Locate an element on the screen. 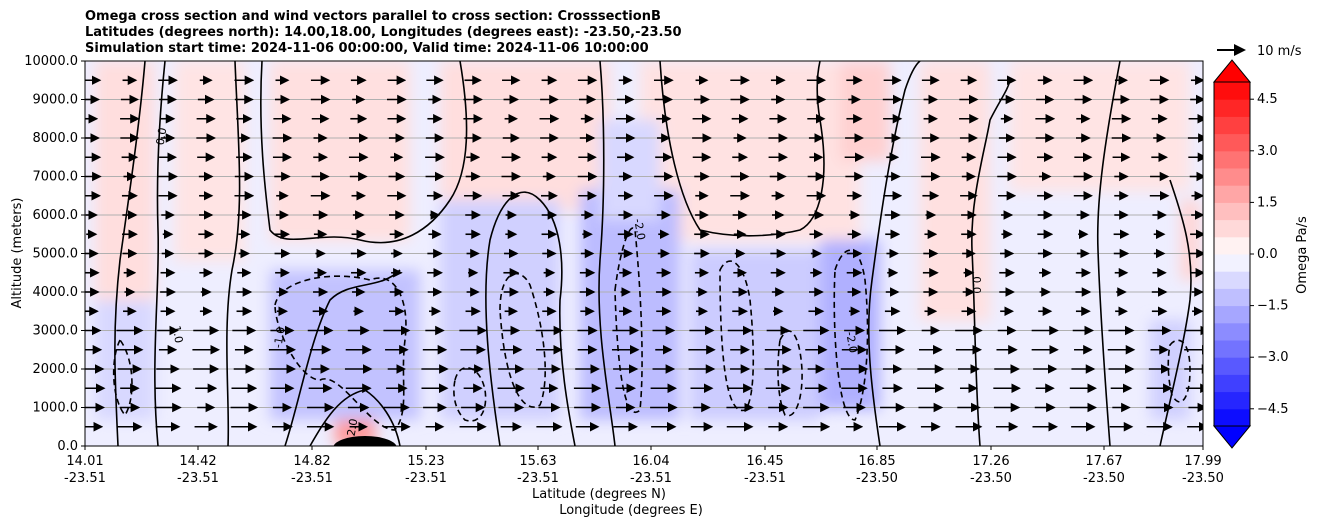 This screenshot has width=1320, height=526. y-axis-label: Altitude (meters) is located at coordinates (17, 253).